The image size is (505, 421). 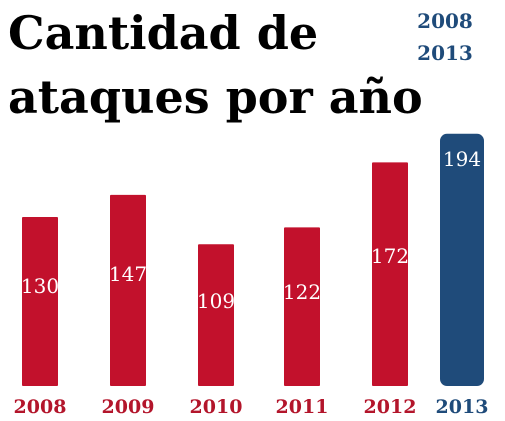 What do you see at coordinates (215, 97) in the screenshot?
I see `chart-title-line-2: ataques por año` at bounding box center [215, 97].